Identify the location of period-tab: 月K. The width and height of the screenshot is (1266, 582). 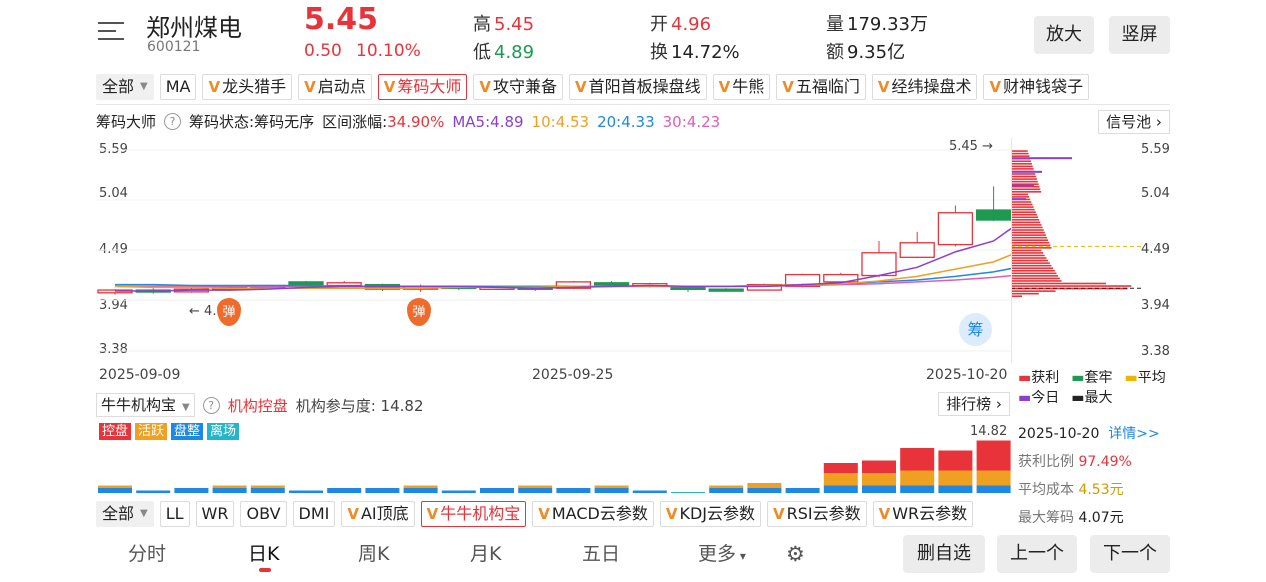
(485, 554).